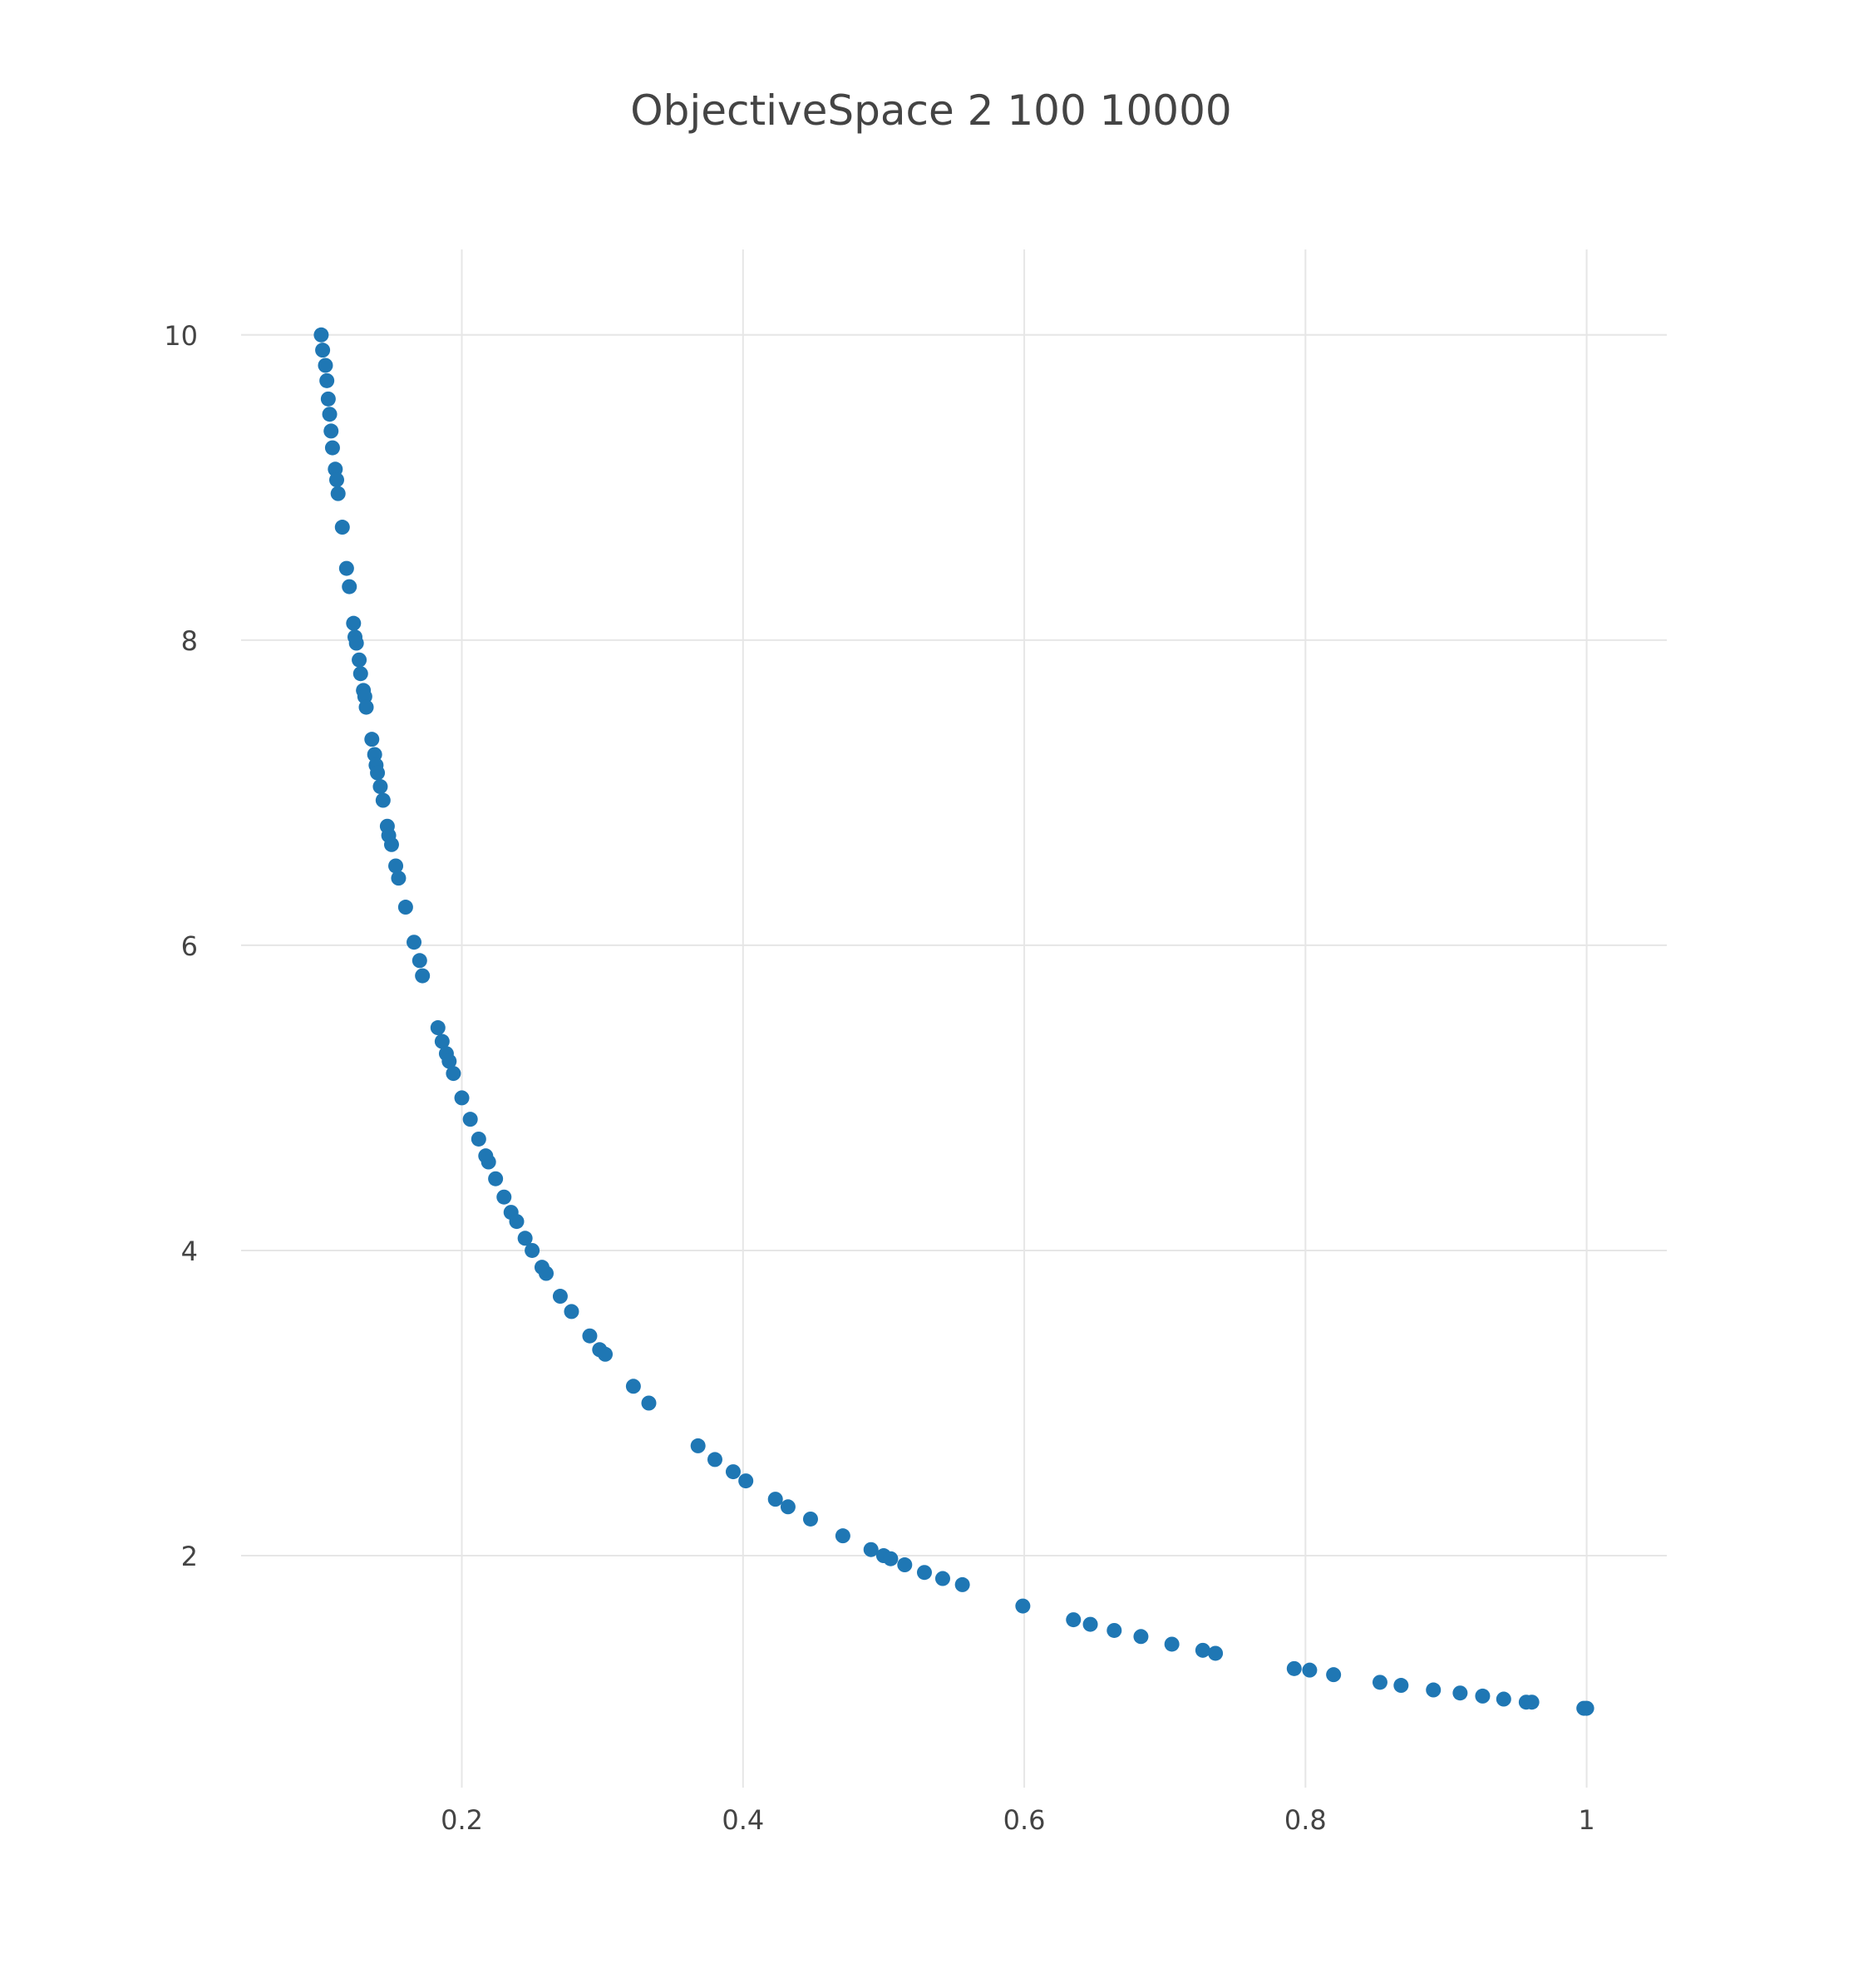  I want to click on x-axis-tick-labels: 0.2 0.4 0.6 0.8 1, so click(1018, 1820).